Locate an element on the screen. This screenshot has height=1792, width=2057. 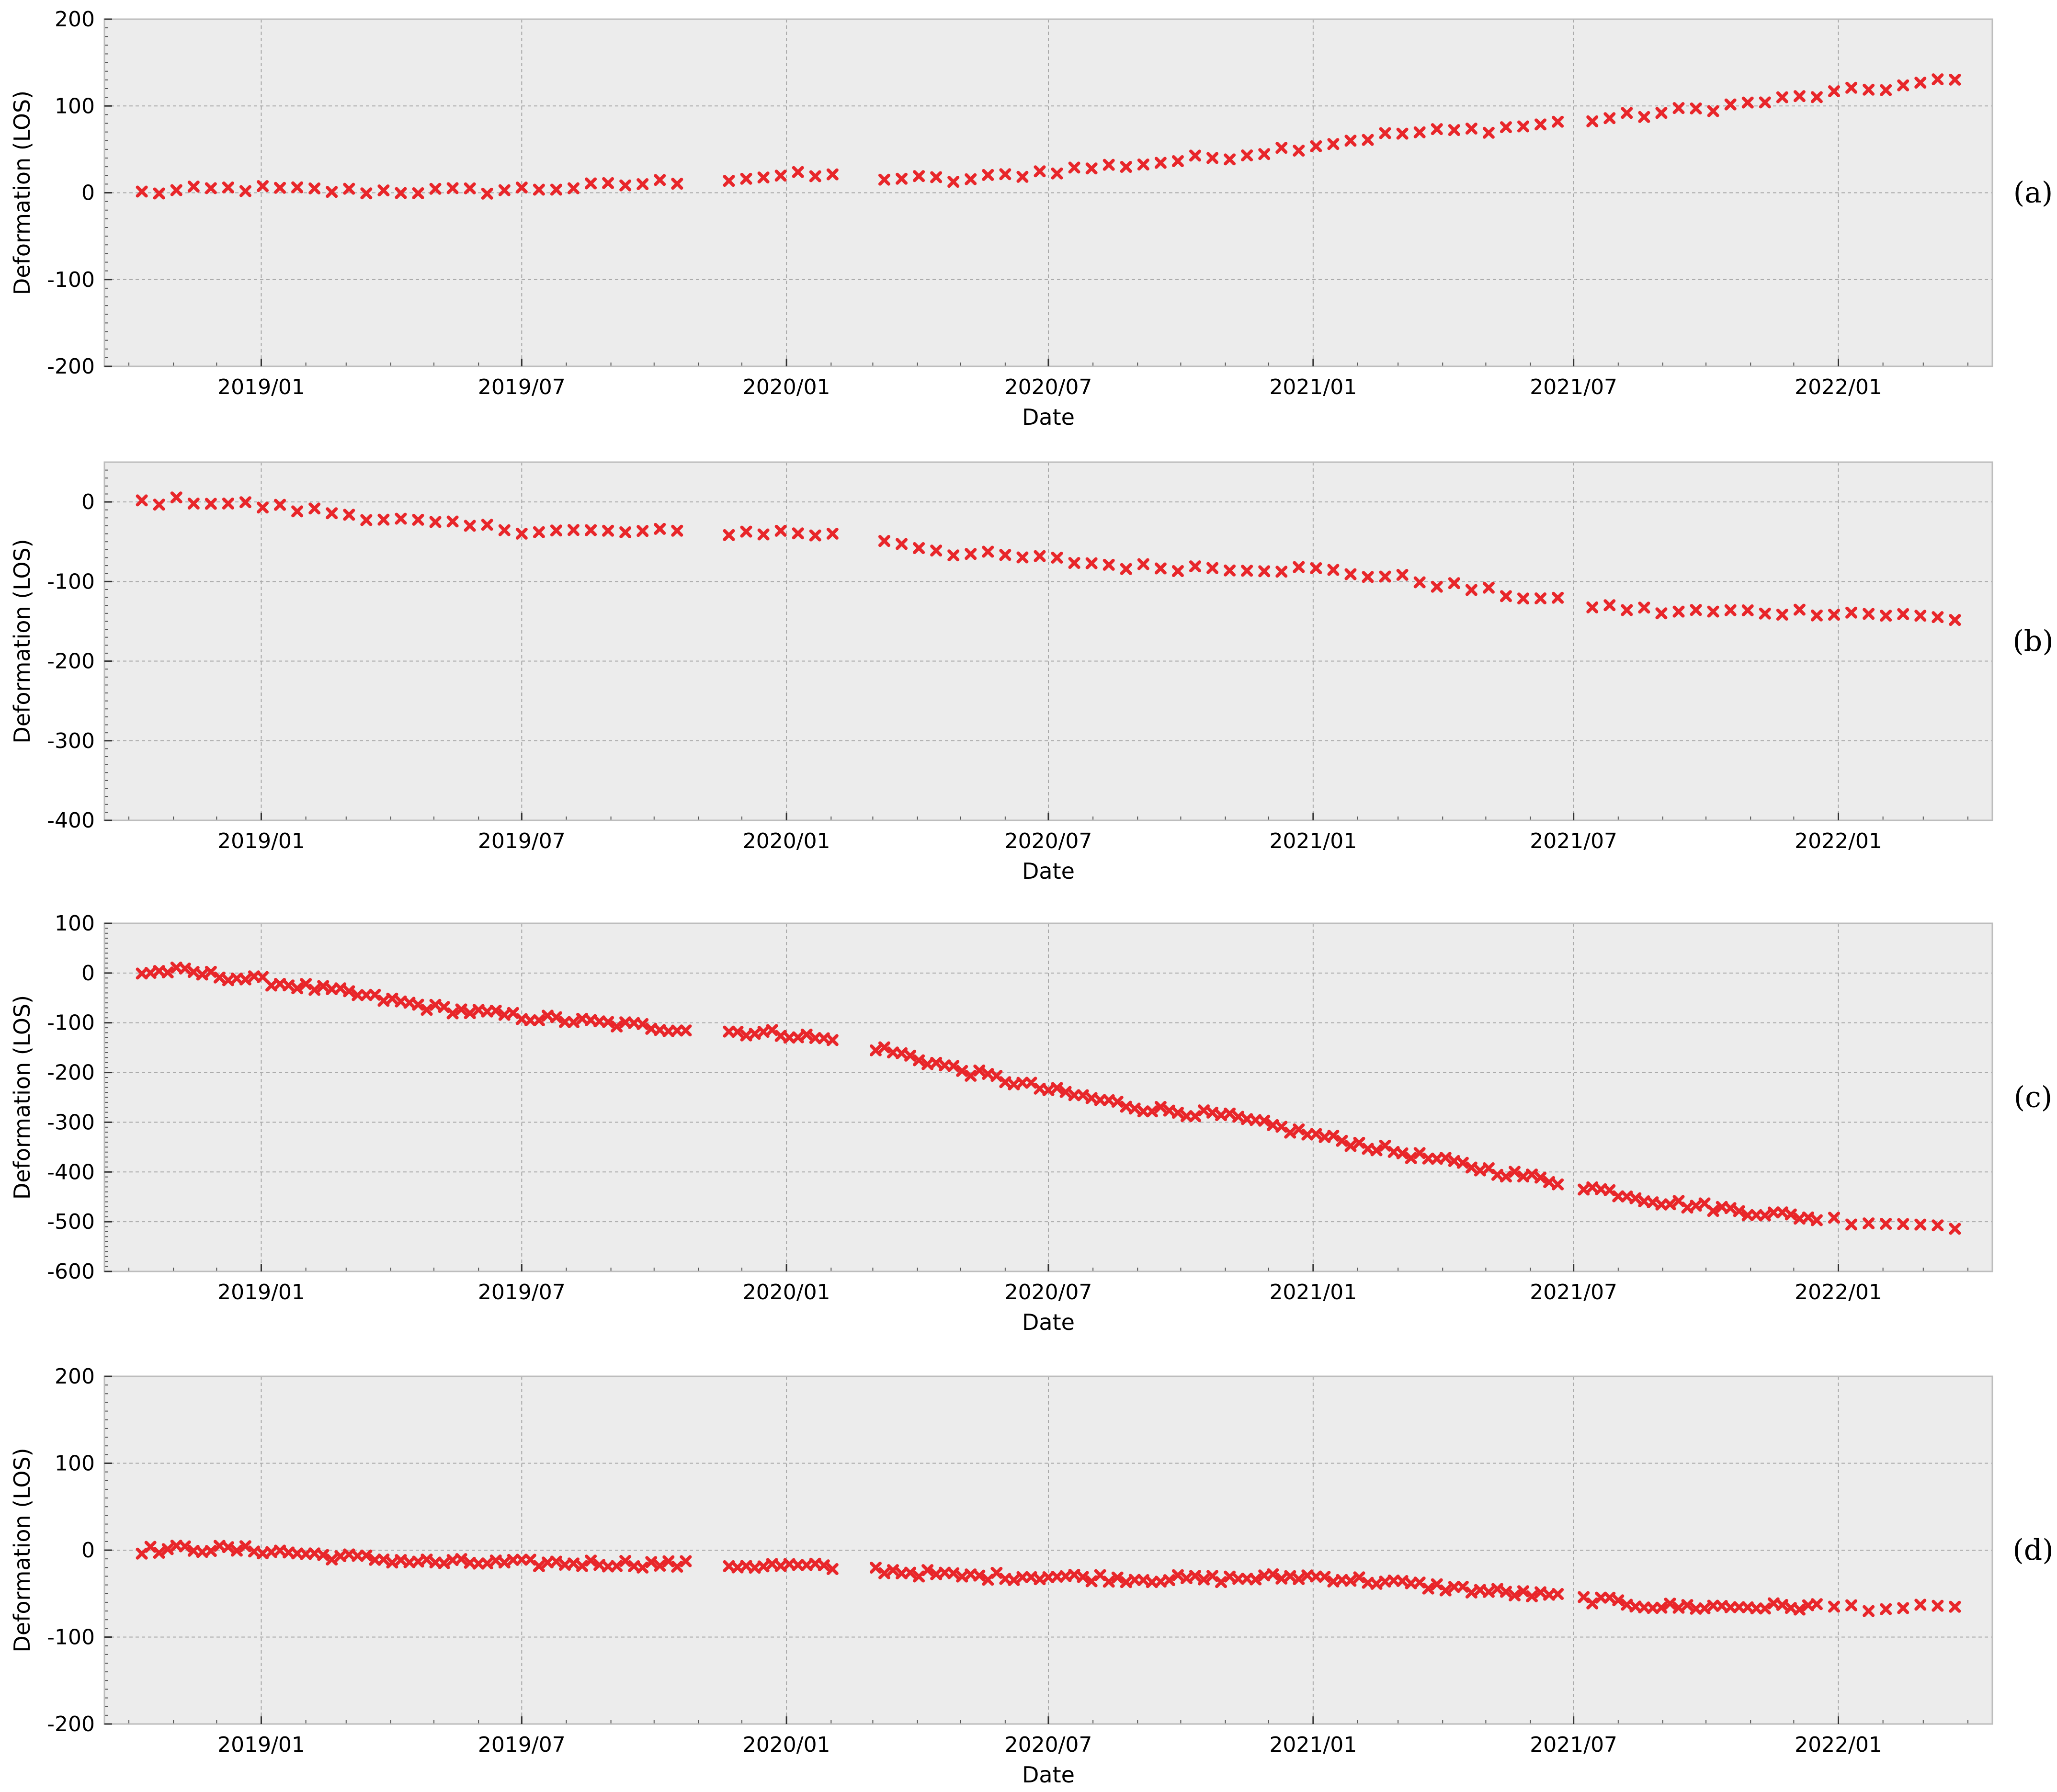
y-tick-label: 0 is located at coordinates (88, 502).